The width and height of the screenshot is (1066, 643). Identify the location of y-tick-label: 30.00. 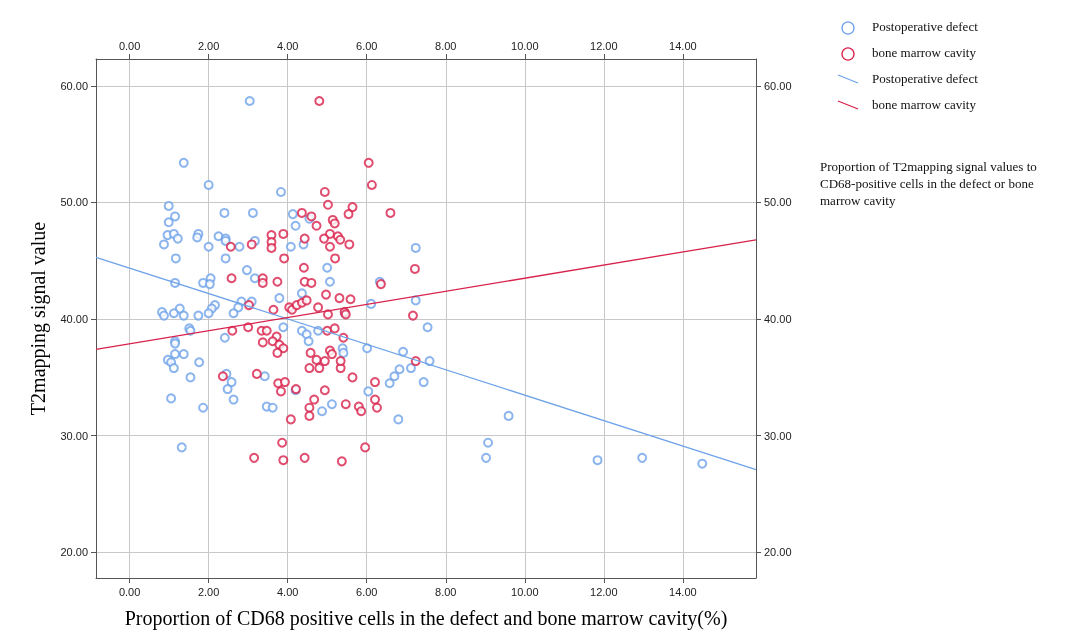
(74, 435).